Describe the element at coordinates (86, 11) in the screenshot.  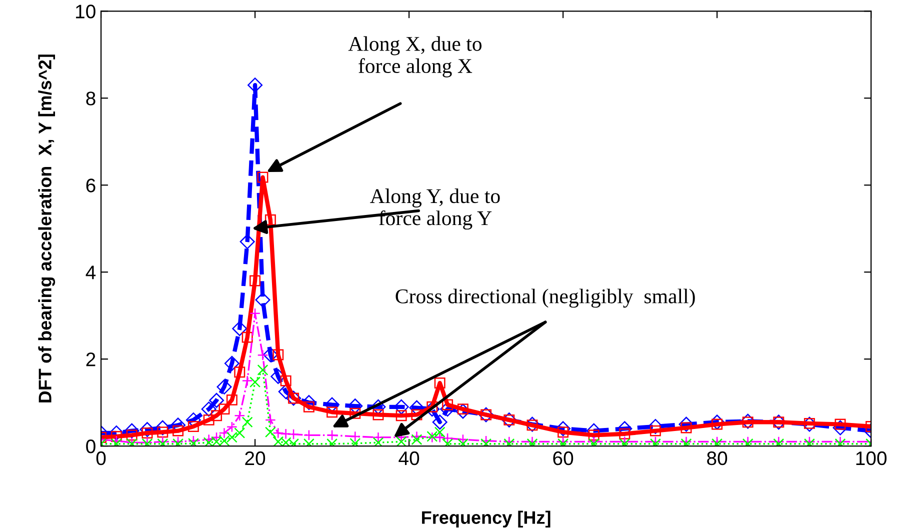
I see `y-tick-label: 10` at that location.